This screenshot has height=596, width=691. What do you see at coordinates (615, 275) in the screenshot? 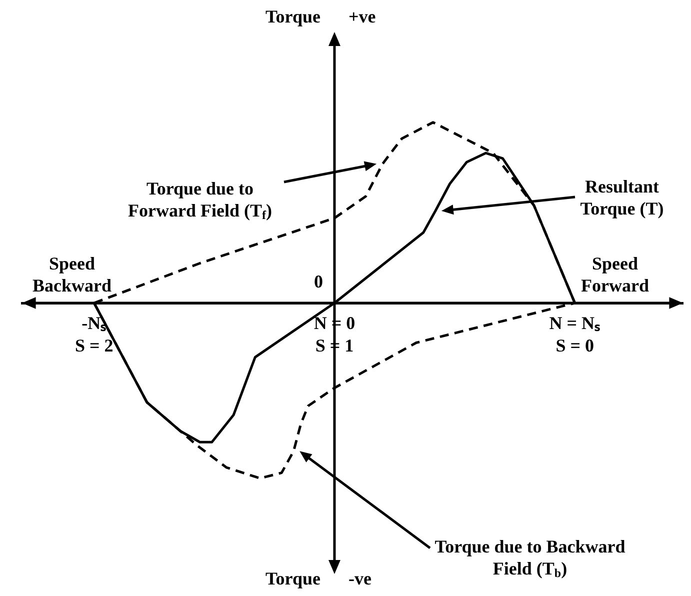
I see `annotation: Speed Forward` at bounding box center [615, 275].